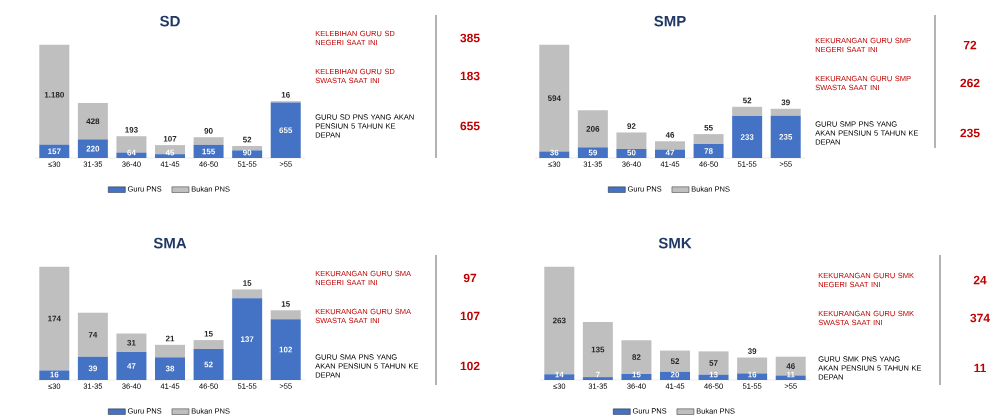 Image resolution: width=1004 pixels, height=419 pixels. Describe the element at coordinates (170, 138) in the screenshot. I see `data-label: 107` at that location.